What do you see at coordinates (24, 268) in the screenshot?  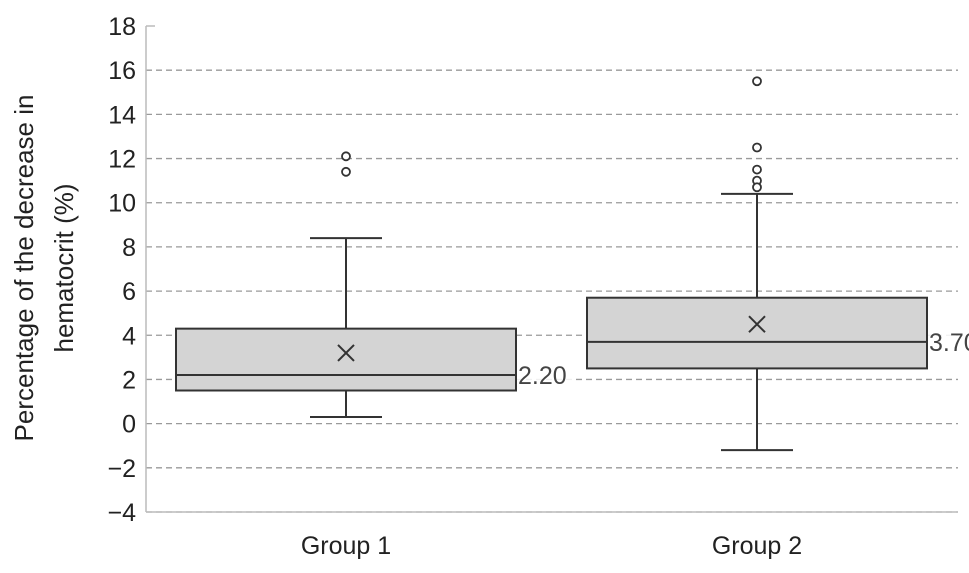 I see `y-axis-label-line-1: Percentage of the decrease in` at bounding box center [24, 268].